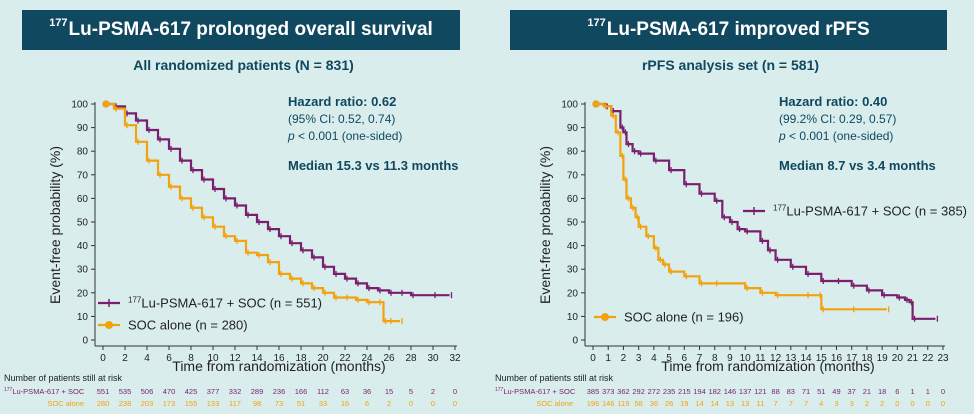 This screenshot has width=974, height=414. I want to click on rpfs-risk-row-0-value: 49, so click(836, 391).